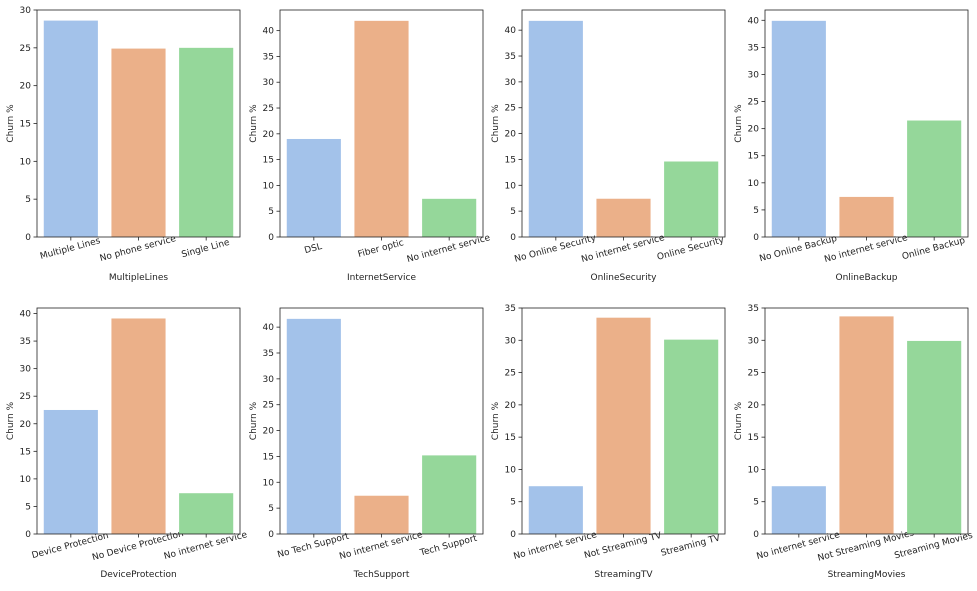 Image resolution: width=977 pixels, height=591 pixels. I want to click on x-axis-title: TechSupport, so click(381, 575).